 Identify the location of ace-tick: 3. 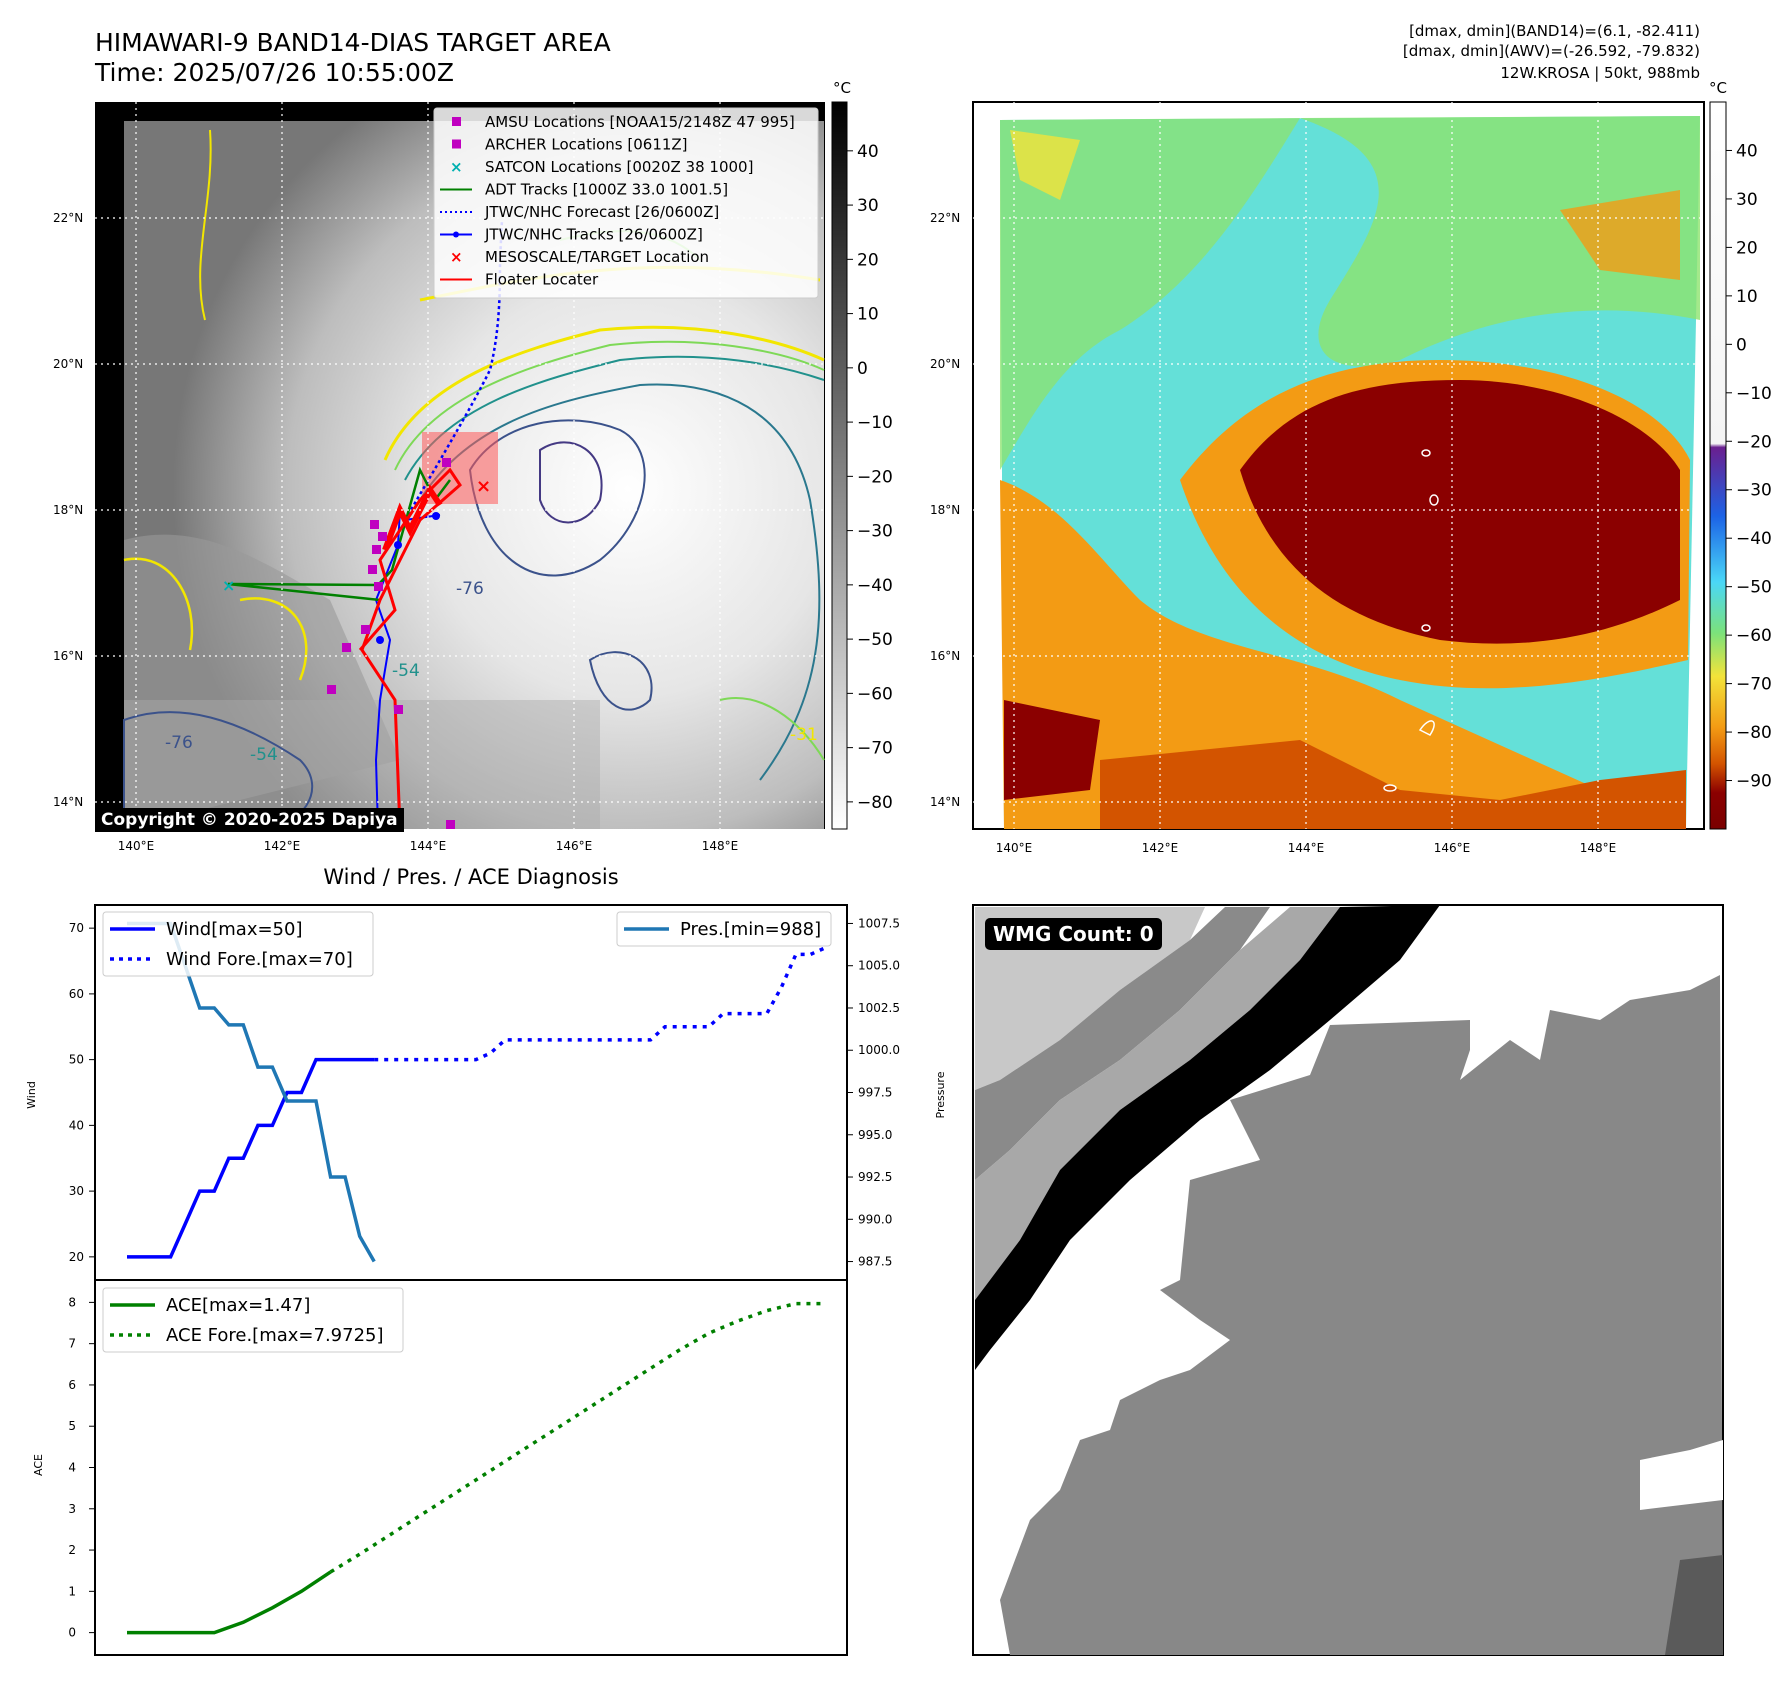
(72, 1509).